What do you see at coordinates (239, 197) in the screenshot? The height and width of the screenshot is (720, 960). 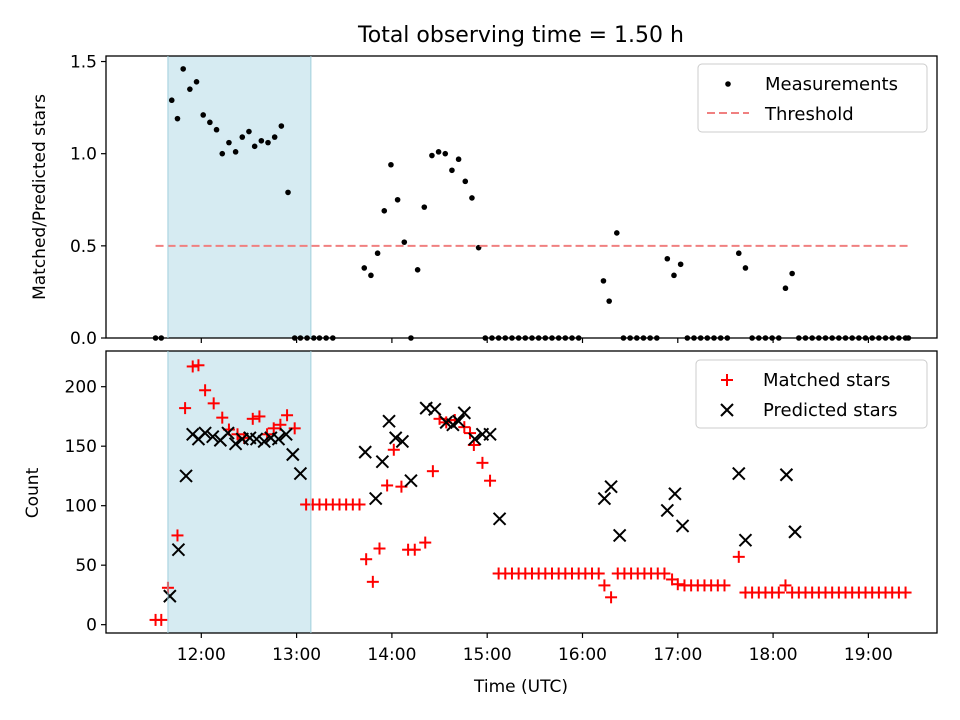 I see `ratio-shaded-span` at bounding box center [239, 197].